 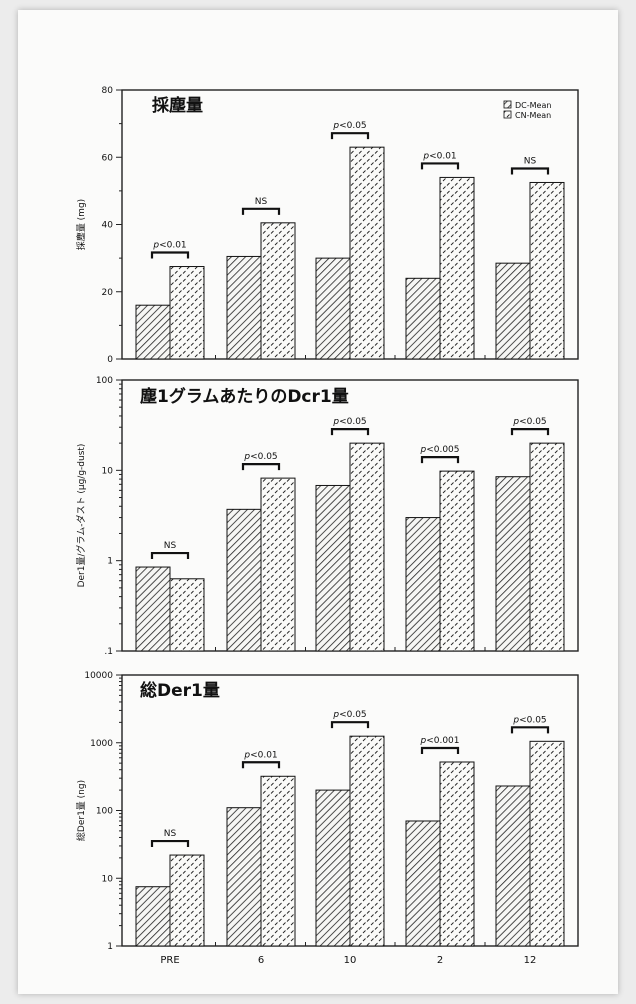 I want to click on x-tick-label: 2, so click(x=440, y=960).